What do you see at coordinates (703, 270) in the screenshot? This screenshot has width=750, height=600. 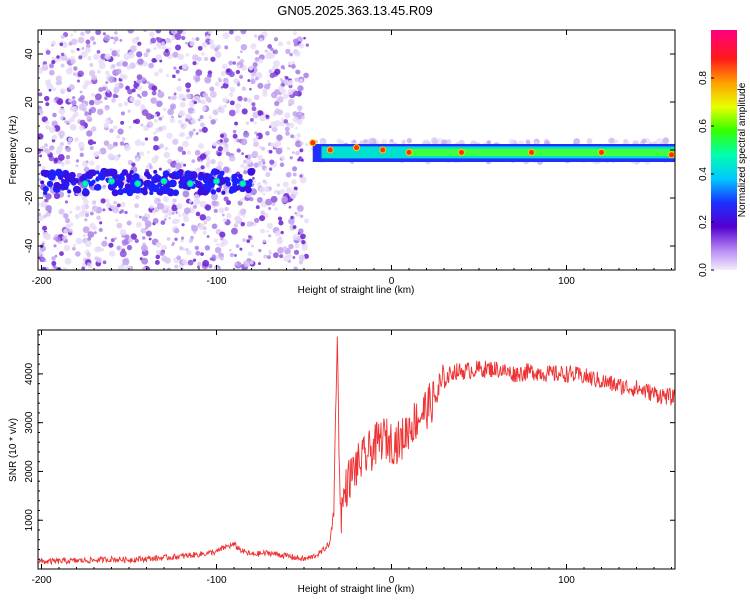 I see `colorbar-tick-label: 0.0` at bounding box center [703, 270].